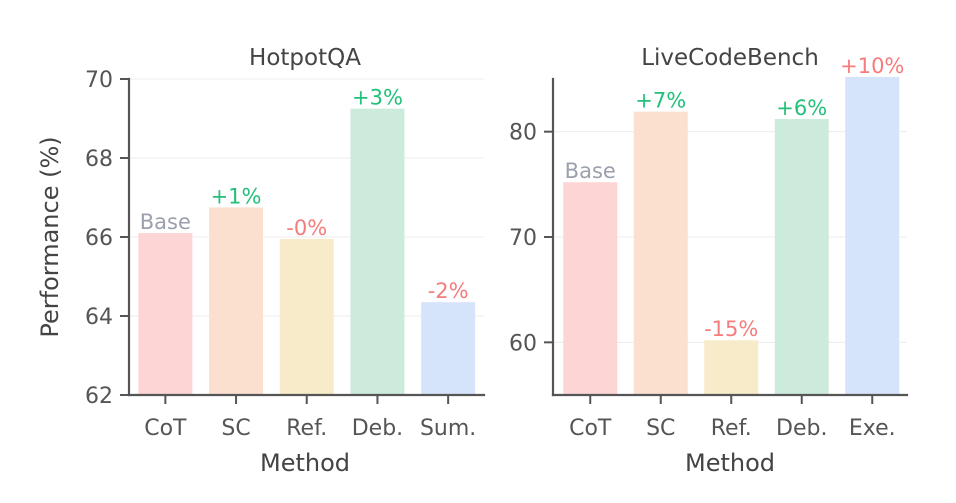 This screenshot has height=503, width=956. Describe the element at coordinates (660, 101) in the screenshot. I see `bar-data-label: +7%` at that location.